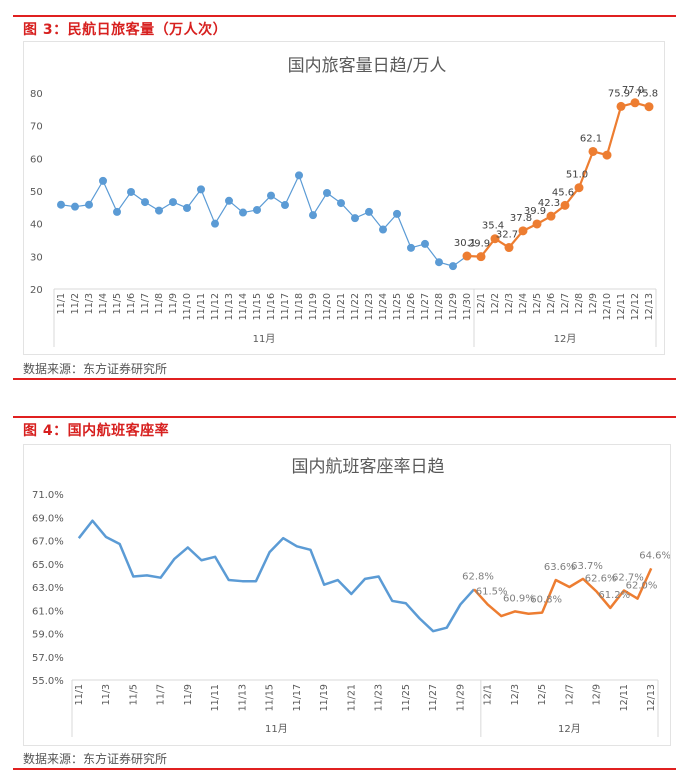 This screenshot has width=683, height=776. I want to click on y-tick-label: 63.0%, so click(48, 588).